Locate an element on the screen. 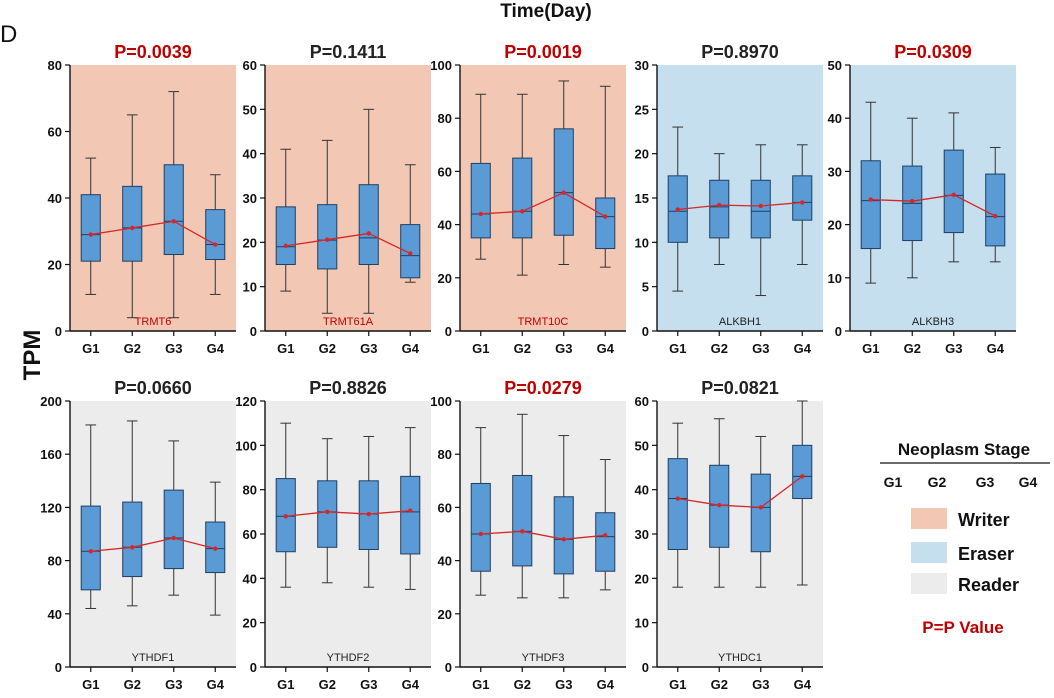 This screenshot has width=1054, height=698. panel-ythdf2: P=0.8826 0 20 40 60 80 100 120 G1 G2 G3 G4 YTHDF2 is located at coordinates (333, 535).